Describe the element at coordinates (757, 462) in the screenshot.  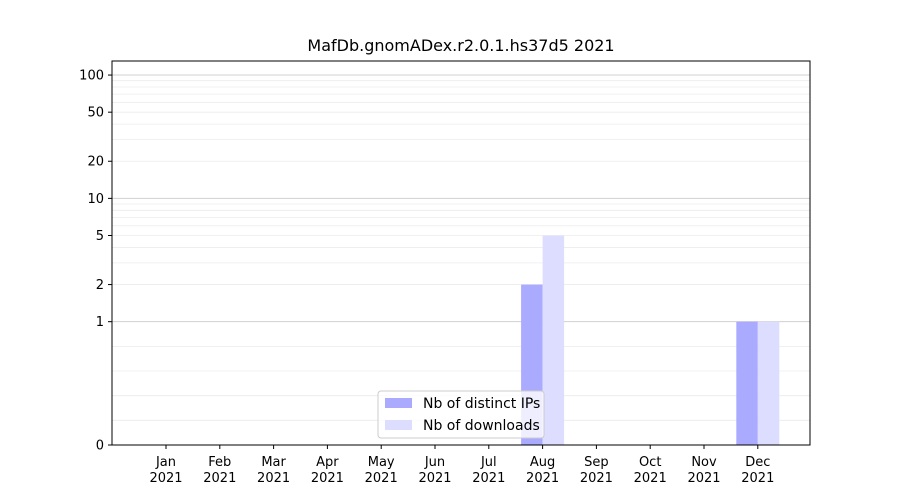
I see `x-tick-label-month: Dec` at that location.